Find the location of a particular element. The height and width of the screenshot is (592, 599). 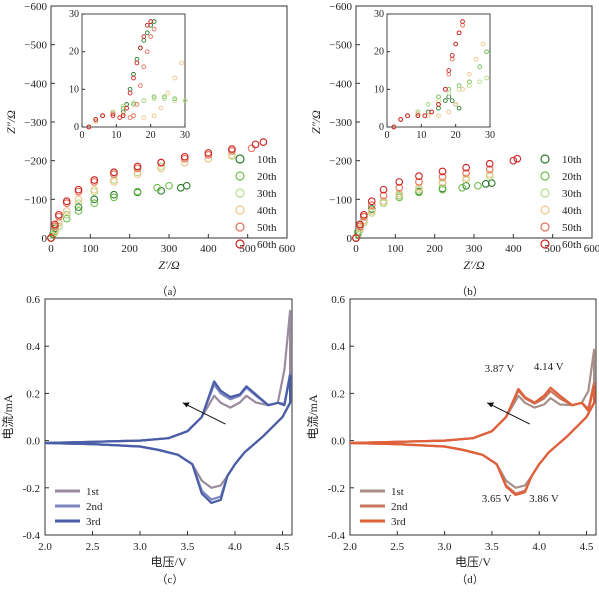

y-tick-label: 0.2 is located at coordinates (33, 394).